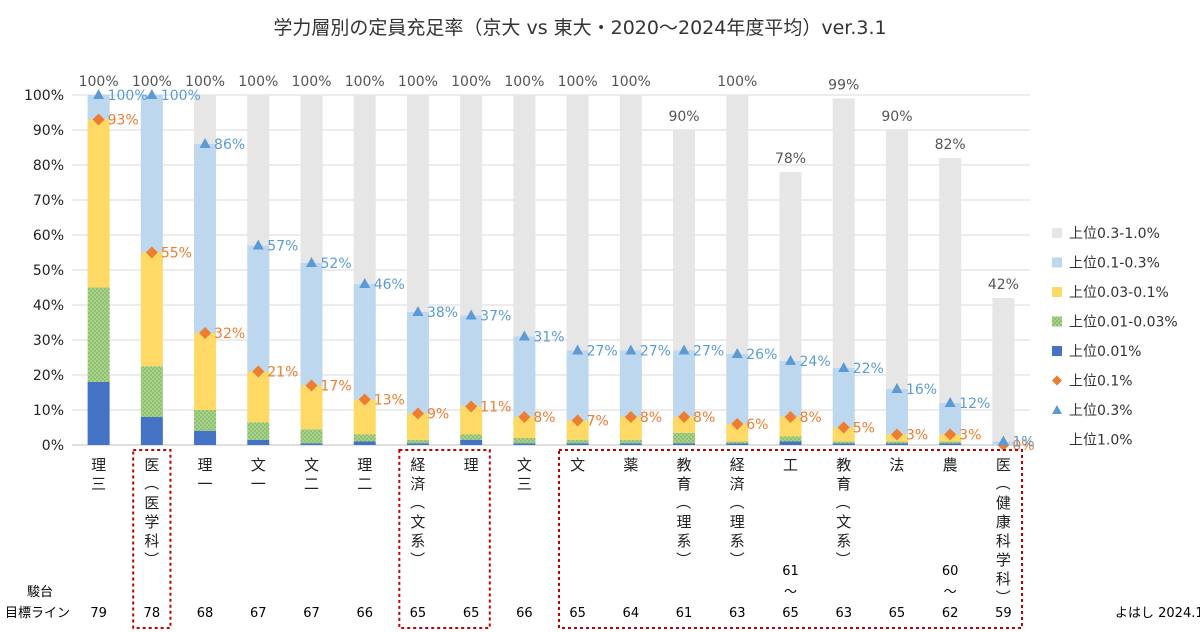 The image size is (1200, 632). I want to click on target-line-value: 67, so click(258, 613).